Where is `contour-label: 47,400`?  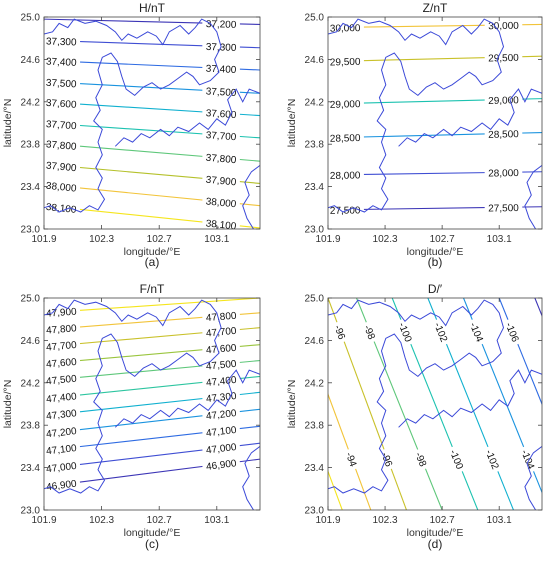
contour-label: 47,400 is located at coordinates (221, 380).